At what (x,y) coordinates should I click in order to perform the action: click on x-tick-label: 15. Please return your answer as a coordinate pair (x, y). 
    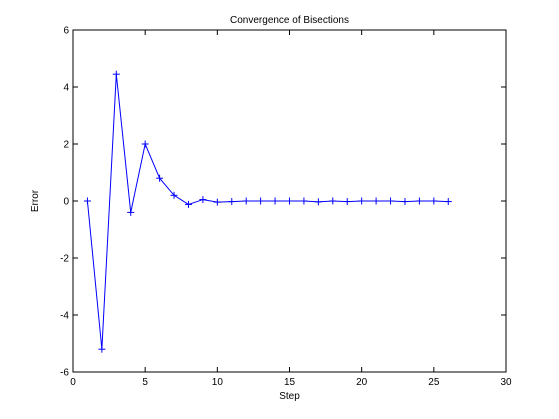
    Looking at the image, I should click on (290, 382).